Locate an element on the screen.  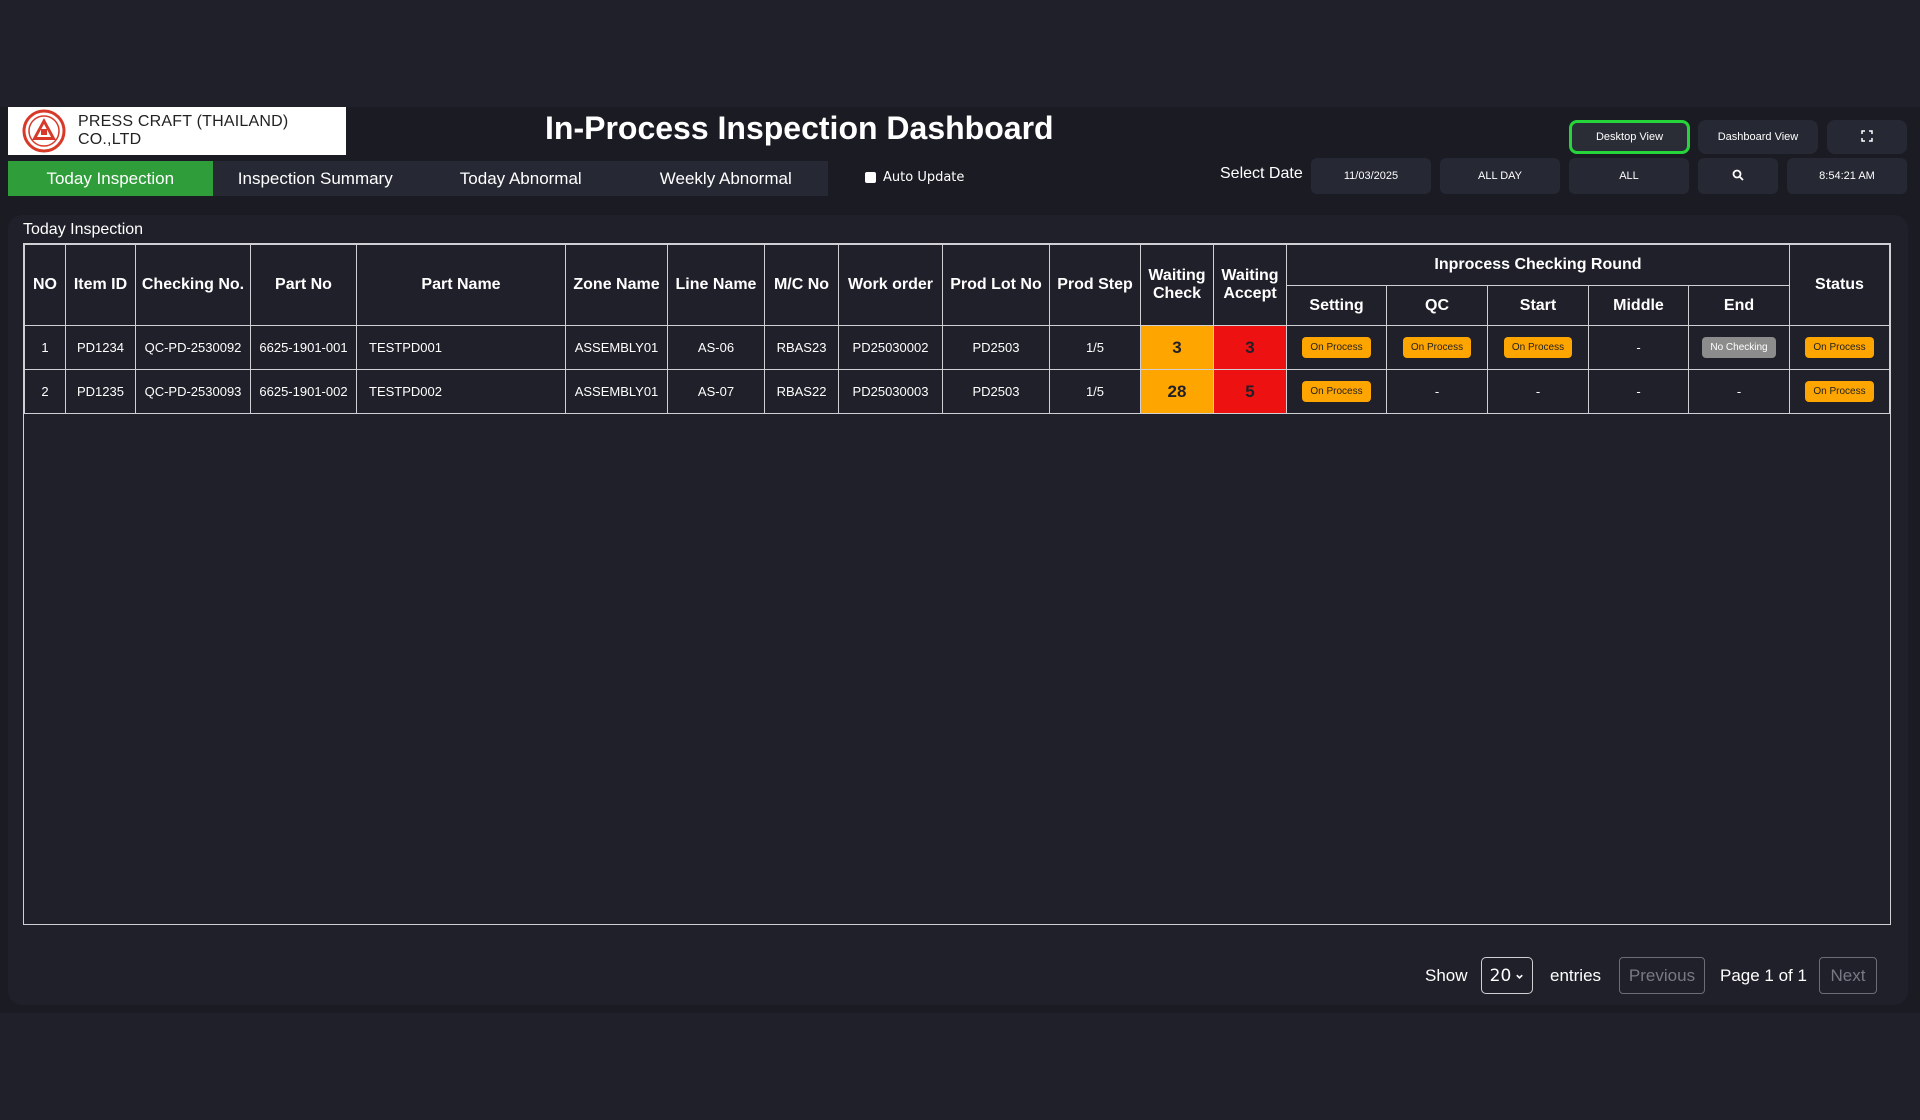
header-waiting-check: Waiting Check is located at coordinates (1177, 285).